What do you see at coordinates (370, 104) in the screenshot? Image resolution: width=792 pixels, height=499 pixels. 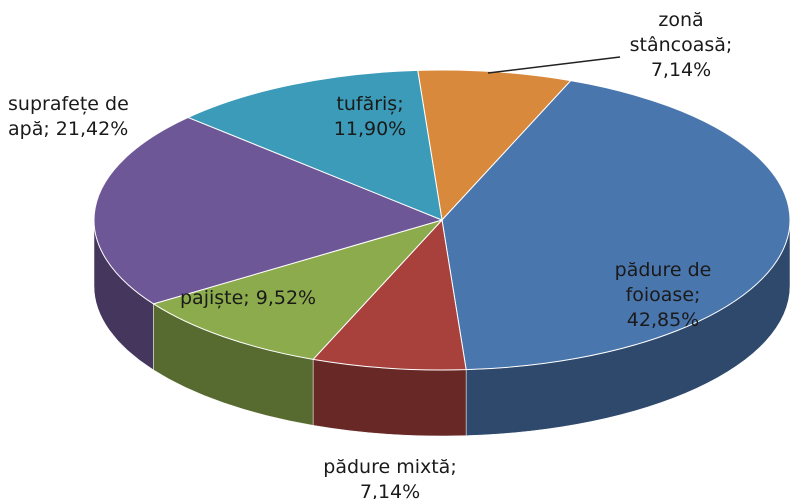 I see `category-label: tufăriș;` at bounding box center [370, 104].